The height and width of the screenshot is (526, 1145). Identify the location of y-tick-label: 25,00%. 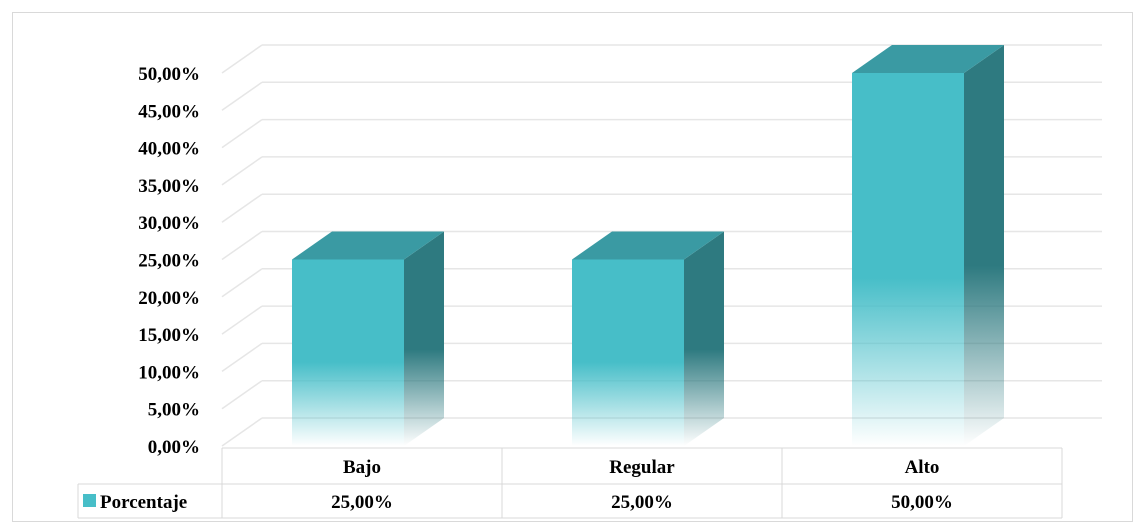
(169, 261).